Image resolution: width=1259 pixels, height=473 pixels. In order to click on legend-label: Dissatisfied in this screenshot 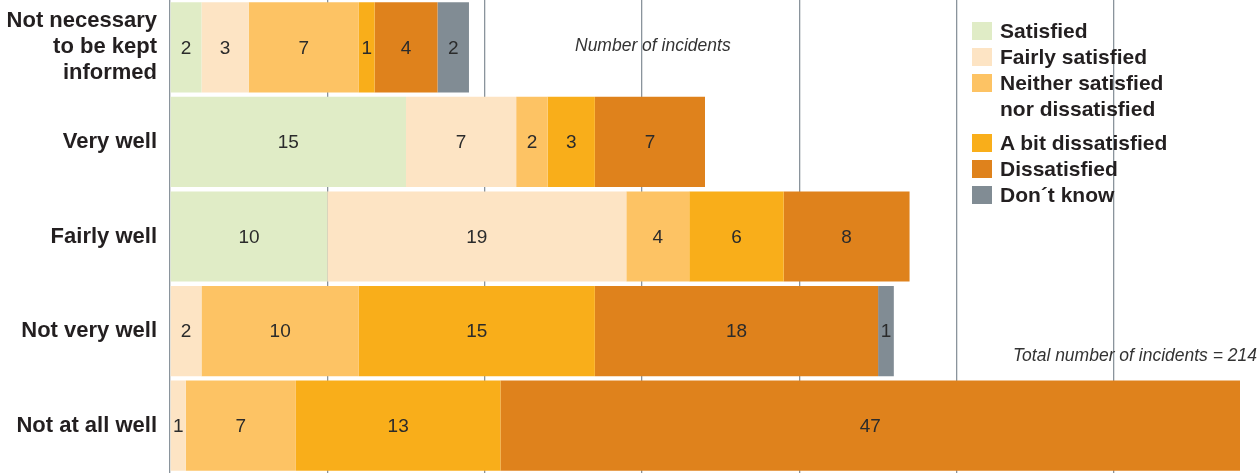, I will do `click(1059, 169)`.